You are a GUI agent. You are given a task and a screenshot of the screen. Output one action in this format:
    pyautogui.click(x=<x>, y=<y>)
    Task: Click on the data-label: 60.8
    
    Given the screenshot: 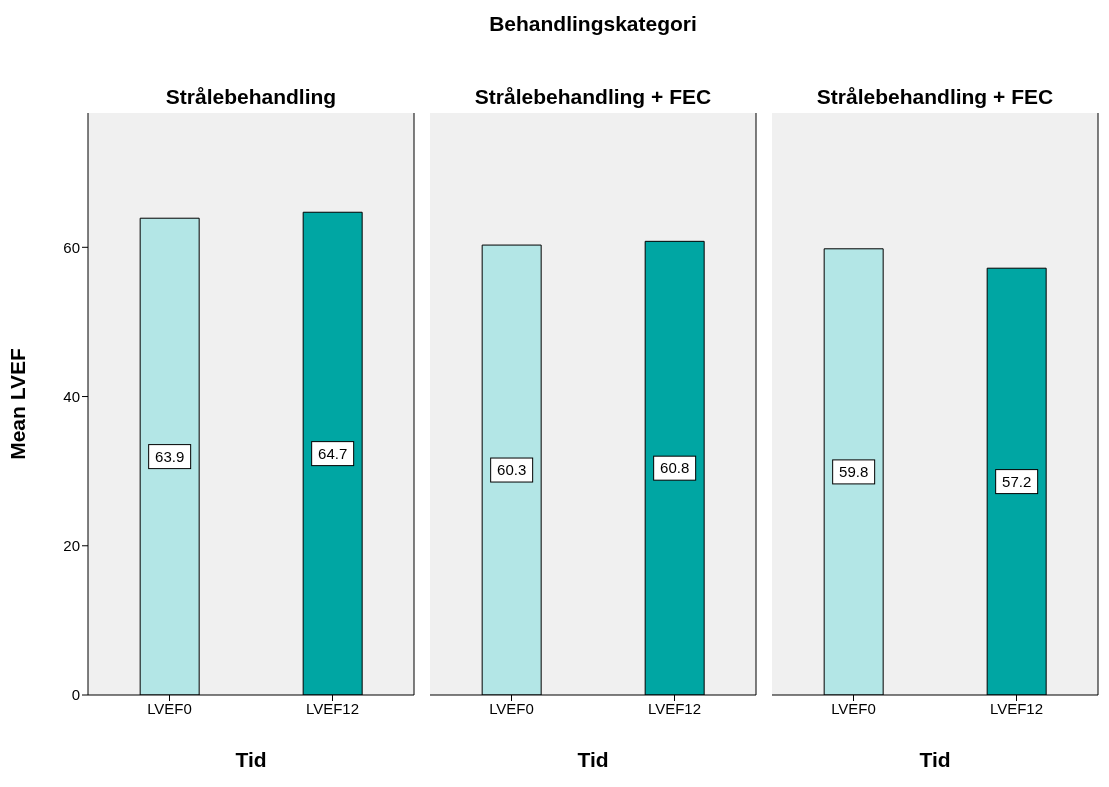 What is the action you would take?
    pyautogui.click(x=675, y=468)
    